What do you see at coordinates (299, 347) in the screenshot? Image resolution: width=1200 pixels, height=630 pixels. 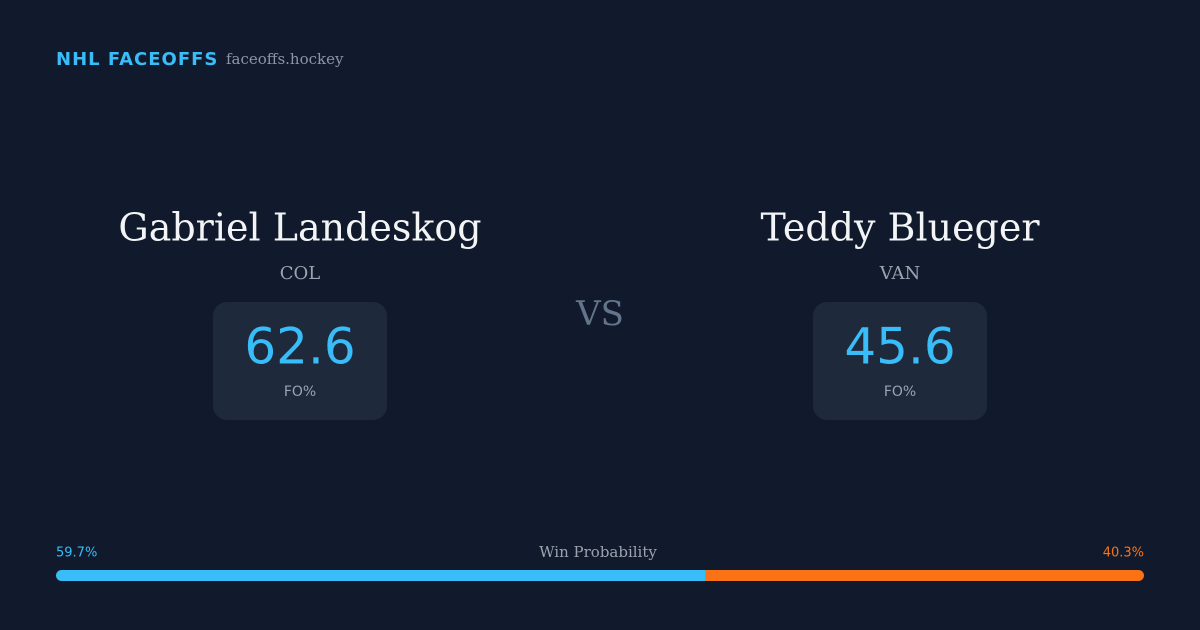 I see `fo-value: 62.6` at bounding box center [299, 347].